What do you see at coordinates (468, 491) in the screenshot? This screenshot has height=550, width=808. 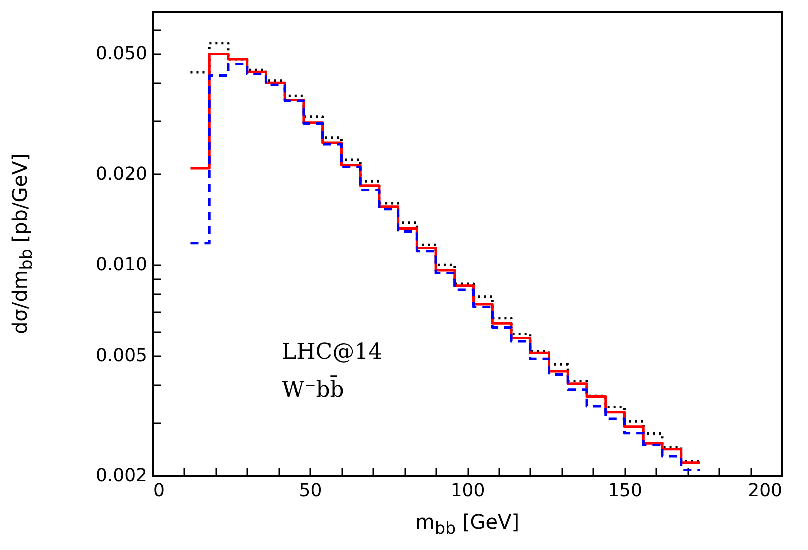 I see `x-tick-label: 100` at bounding box center [468, 491].